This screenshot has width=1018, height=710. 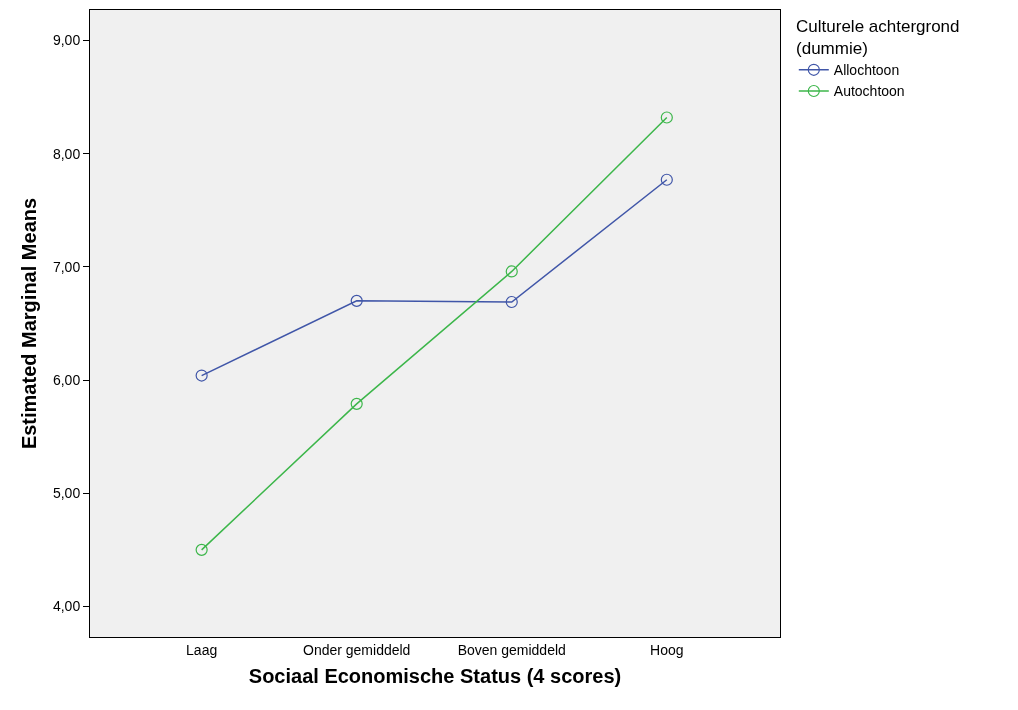 What do you see at coordinates (66, 379) in the screenshot?
I see `y-tick-label: 6,00` at bounding box center [66, 379].